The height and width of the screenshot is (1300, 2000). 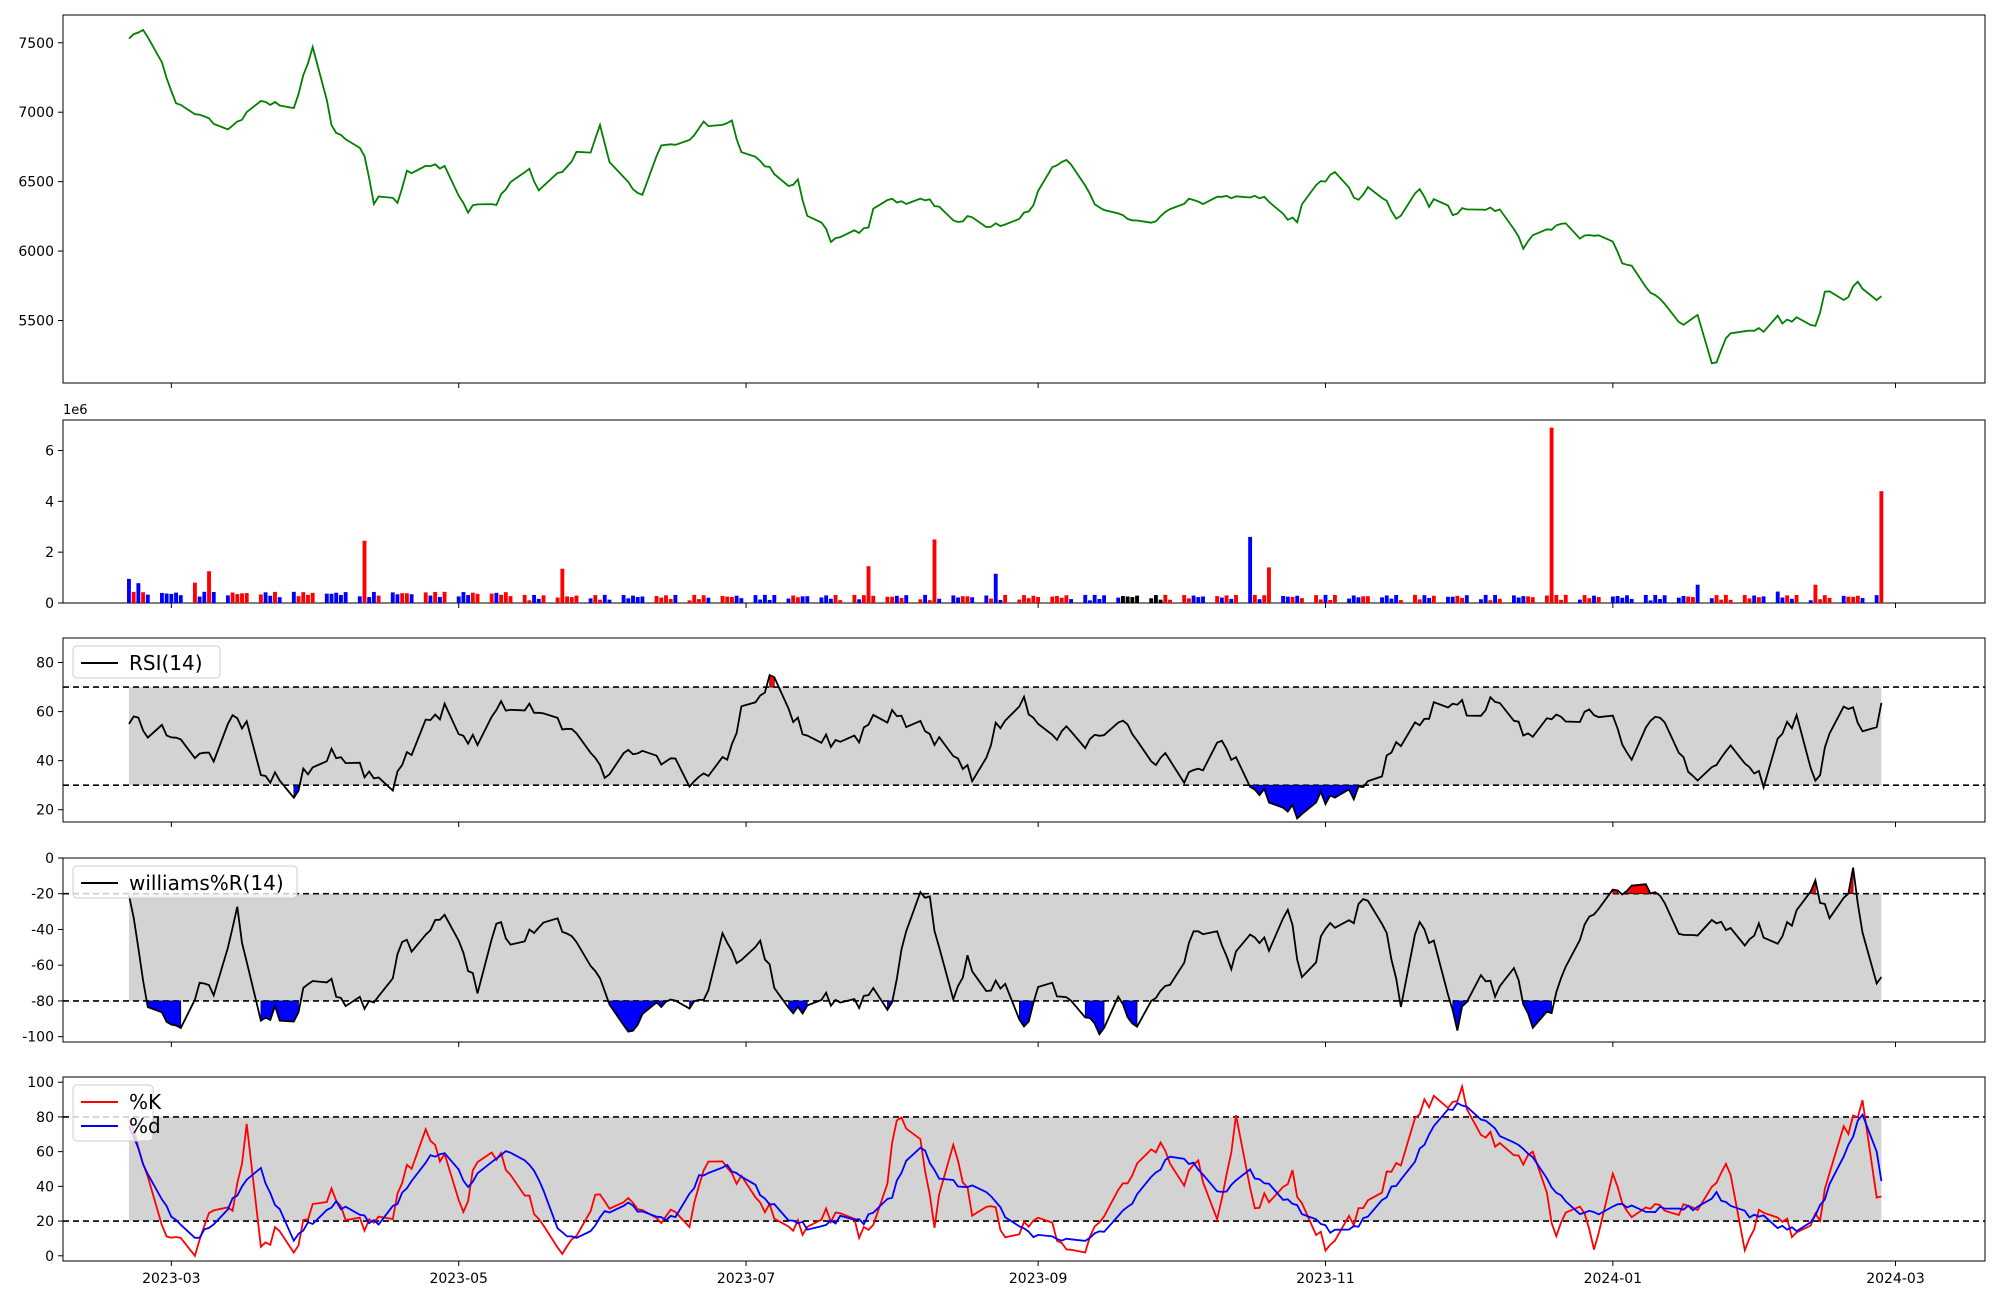 What do you see at coordinates (1005, 1170) in the screenshot?
I see `stoch-k-line` at bounding box center [1005, 1170].